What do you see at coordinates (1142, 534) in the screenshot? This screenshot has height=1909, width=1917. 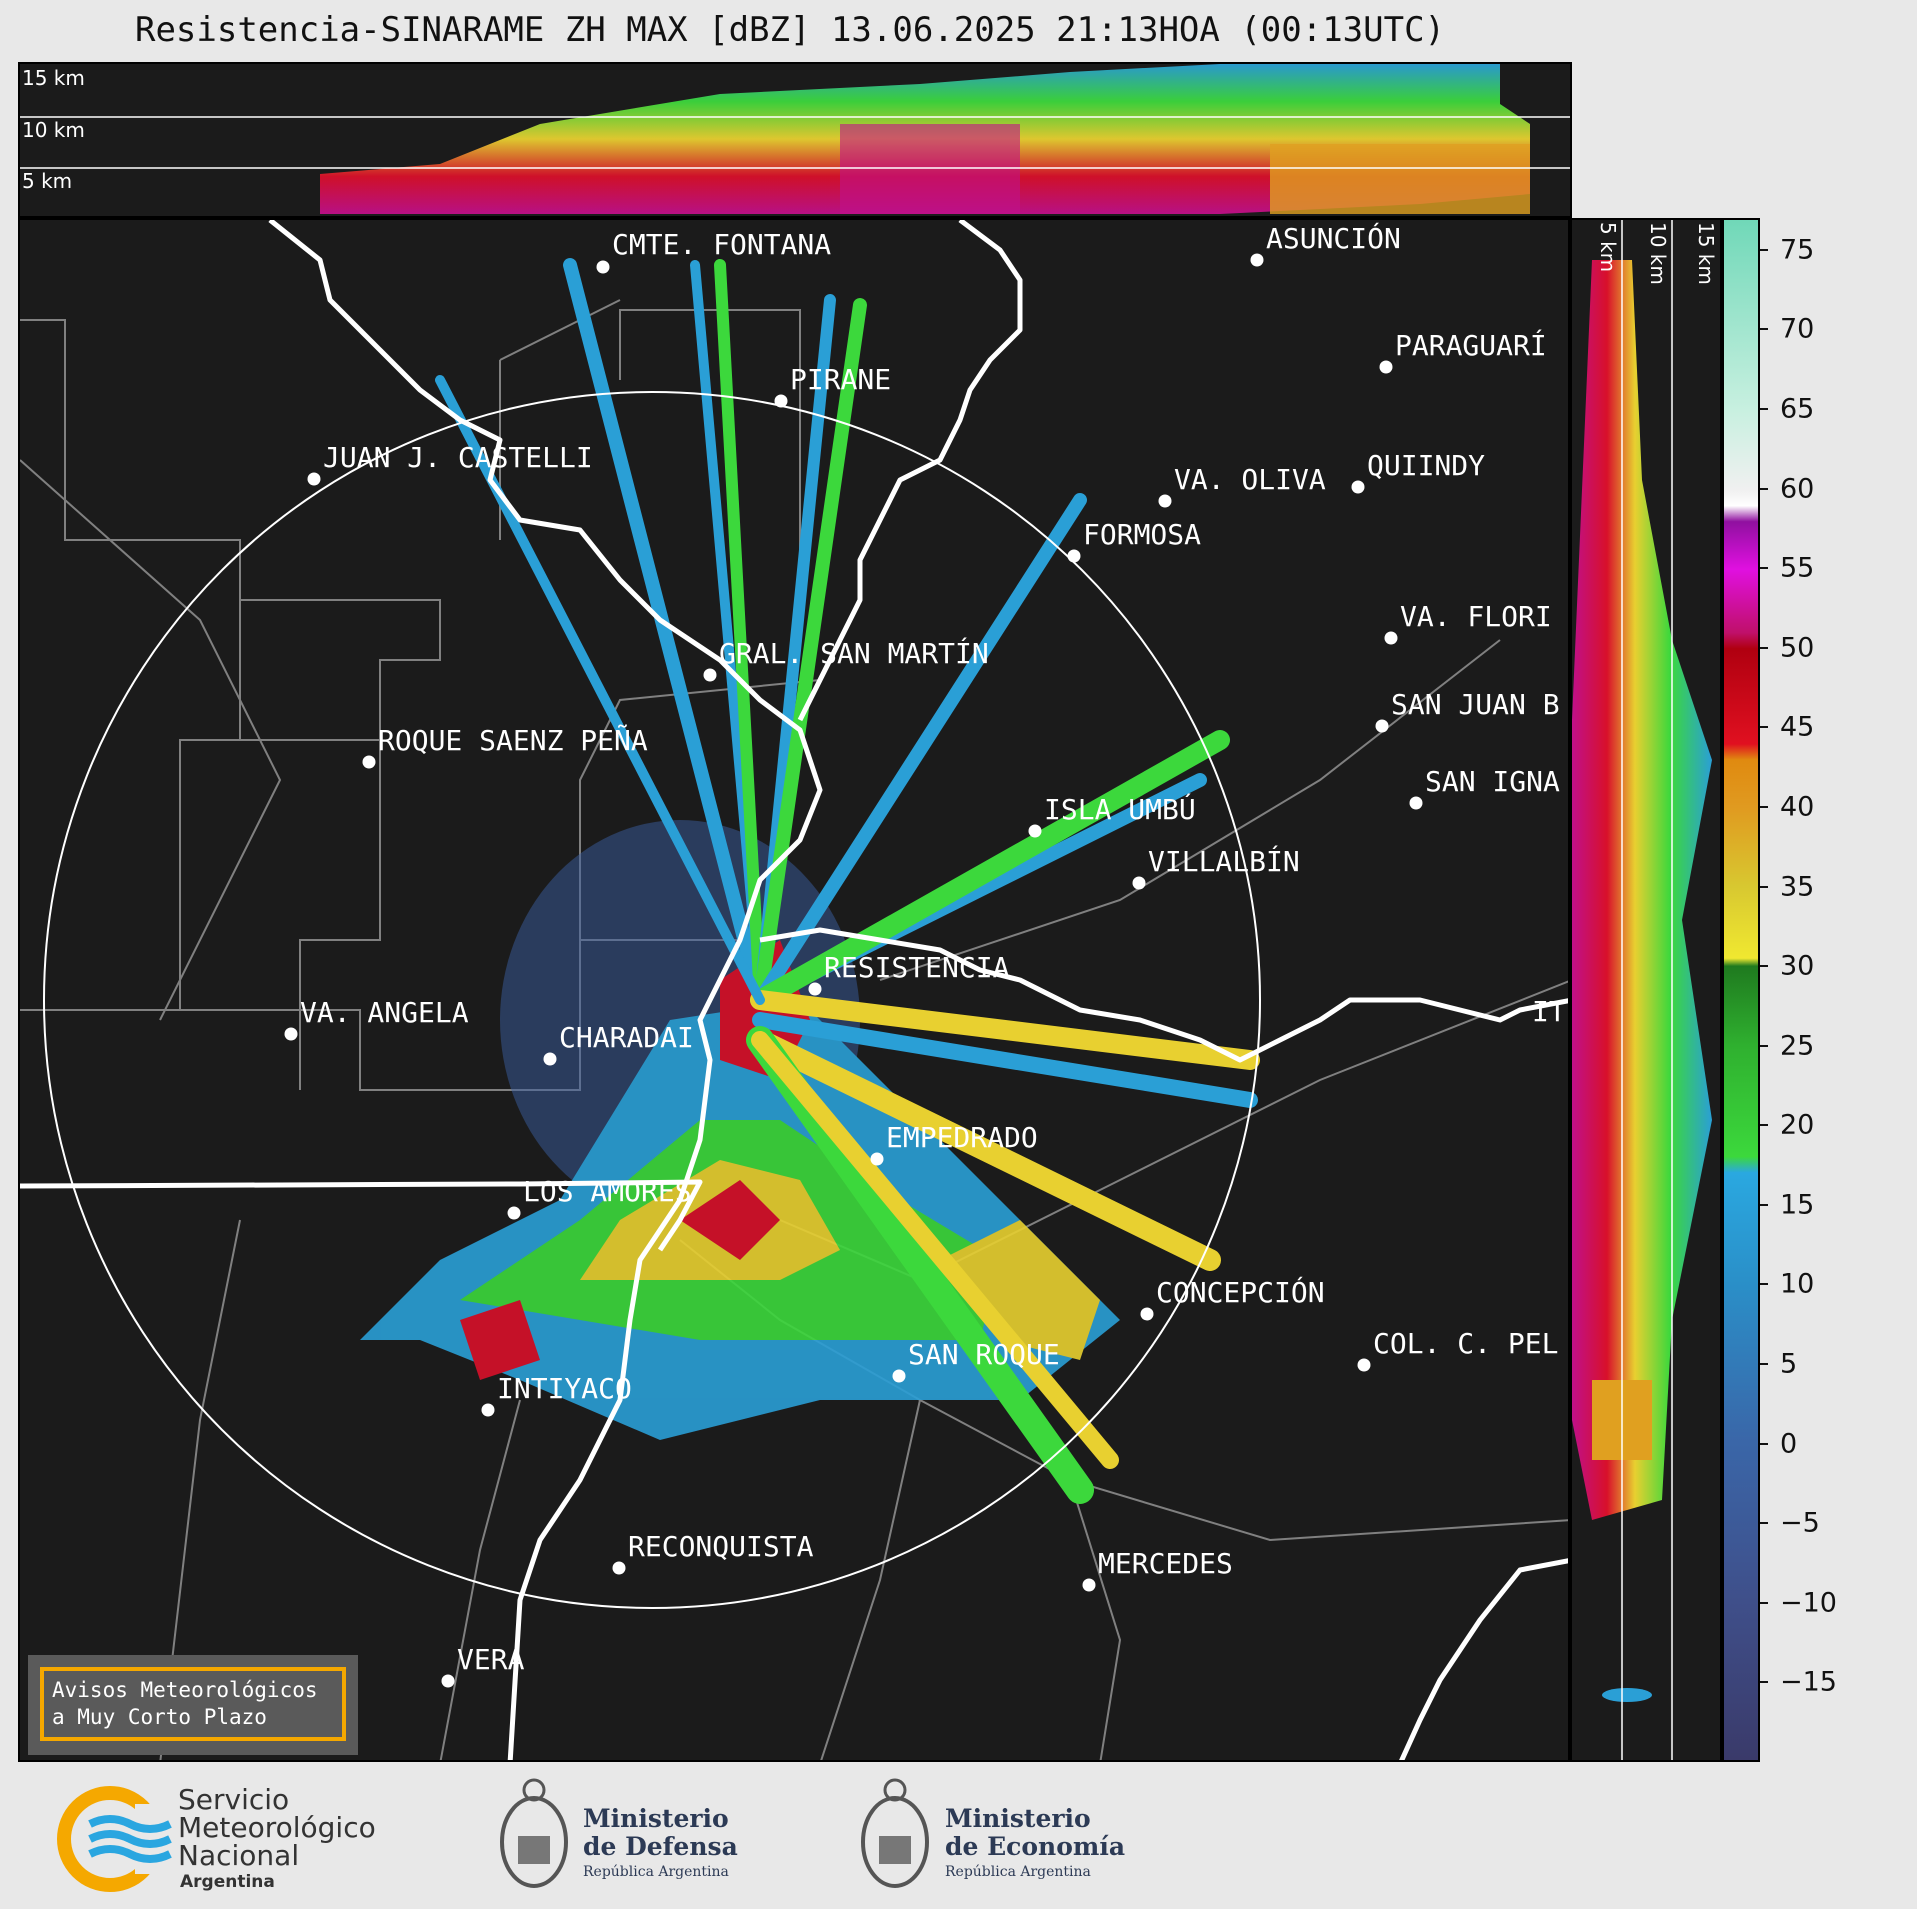 I see `city-formosa: FORMOSA` at bounding box center [1142, 534].